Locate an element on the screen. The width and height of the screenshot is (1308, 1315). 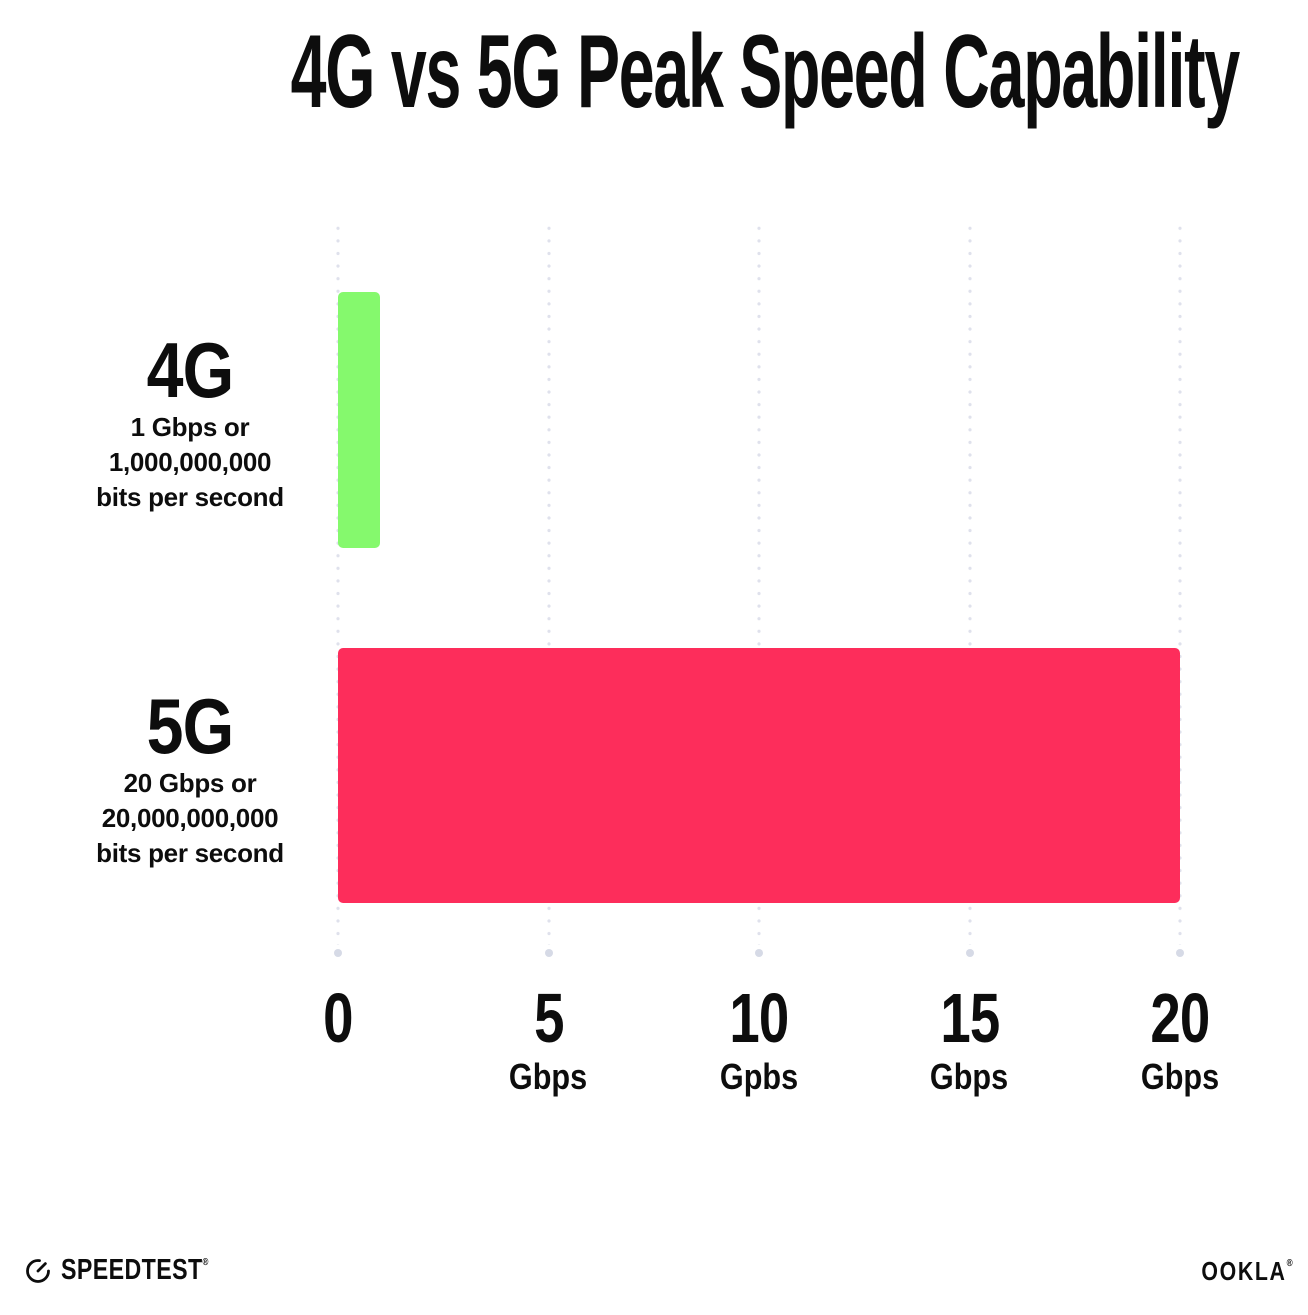
speedtest-wordmark-wrap: SPEEDTEST® is located at coordinates (153, 1270).